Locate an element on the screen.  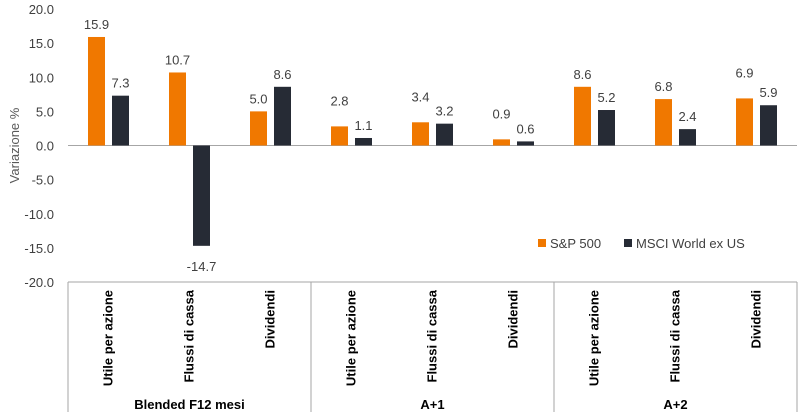
group-label: A+1 is located at coordinates (432, 404).